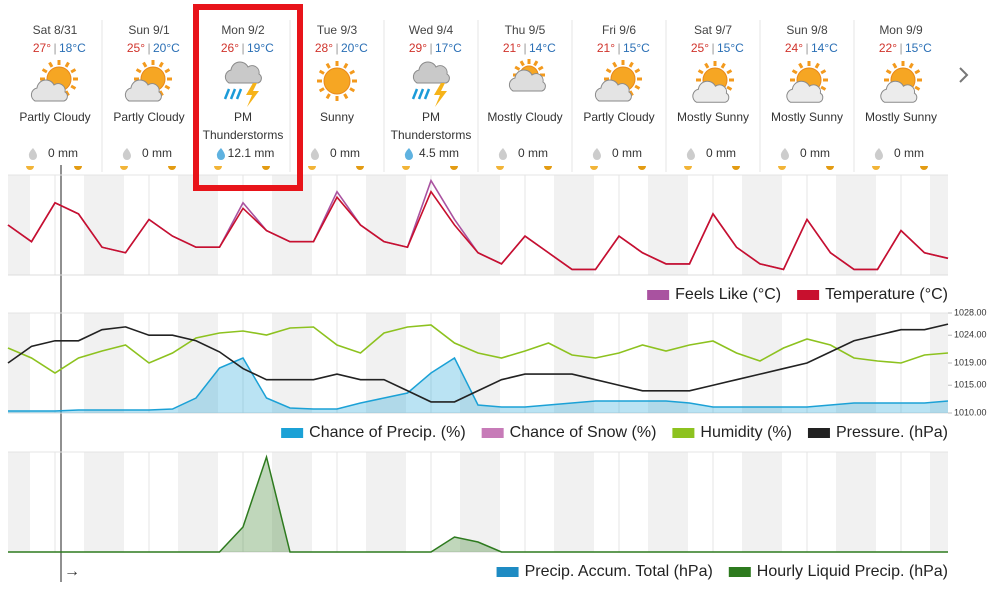 Image resolution: width=1007 pixels, height=602 pixels. Describe the element at coordinates (42, 48) in the screenshot. I see `day-high: 27°` at that location.